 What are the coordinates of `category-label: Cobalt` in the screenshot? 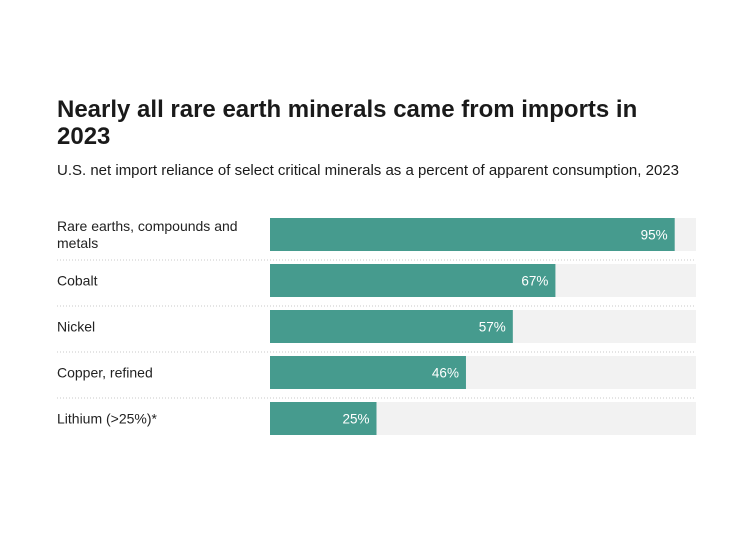 It's located at (77, 281).